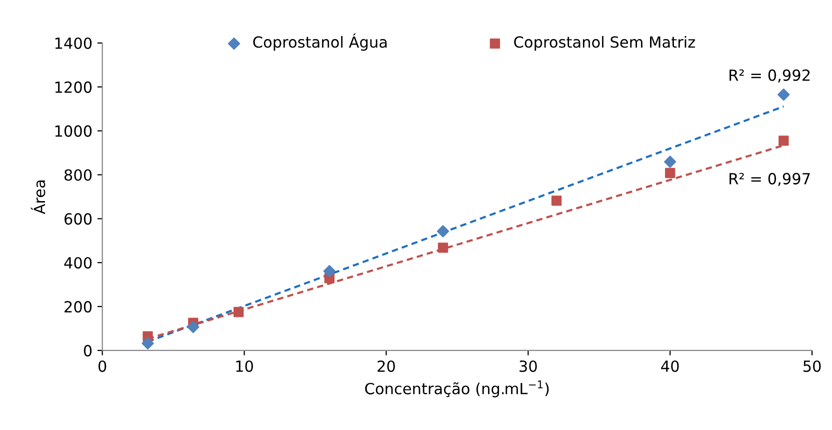 The width and height of the screenshot is (832, 430). I want to click on y-tick-label: 1200, so click(73, 87).